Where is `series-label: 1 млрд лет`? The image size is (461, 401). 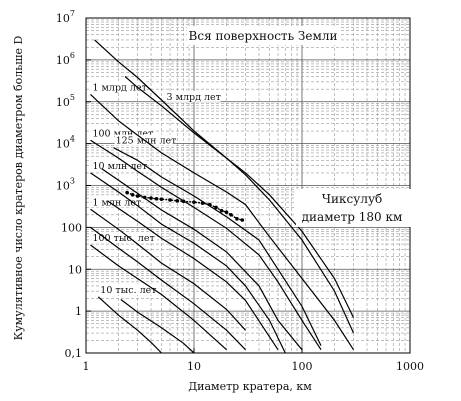
series-label: 1 млрд лет is located at coordinates (119, 87).